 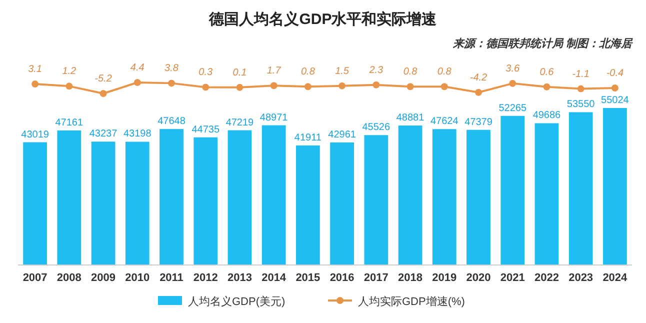 What do you see at coordinates (376, 128) in the screenshot?
I see `data-label: 45526` at bounding box center [376, 128].